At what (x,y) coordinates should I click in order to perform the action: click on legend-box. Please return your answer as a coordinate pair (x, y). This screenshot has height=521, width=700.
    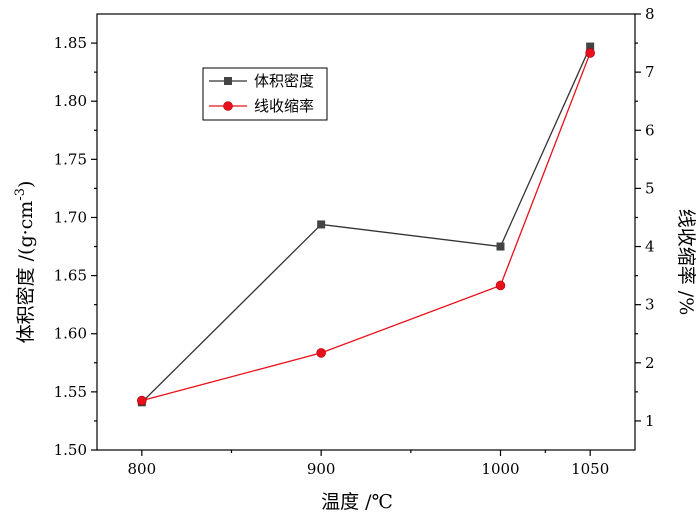
    Looking at the image, I should click on (265, 94).